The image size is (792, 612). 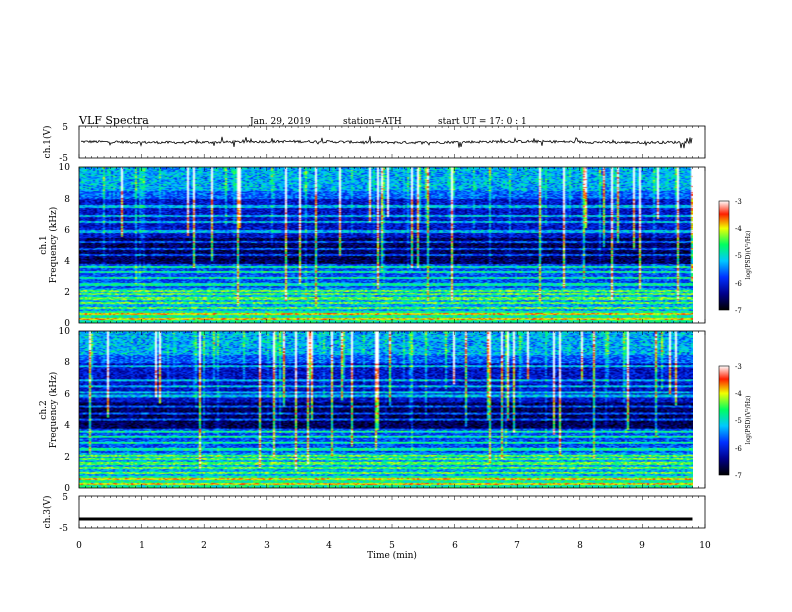 What do you see at coordinates (65, 168) in the screenshot?
I see `ch1-ytick-10: 10` at bounding box center [65, 168].